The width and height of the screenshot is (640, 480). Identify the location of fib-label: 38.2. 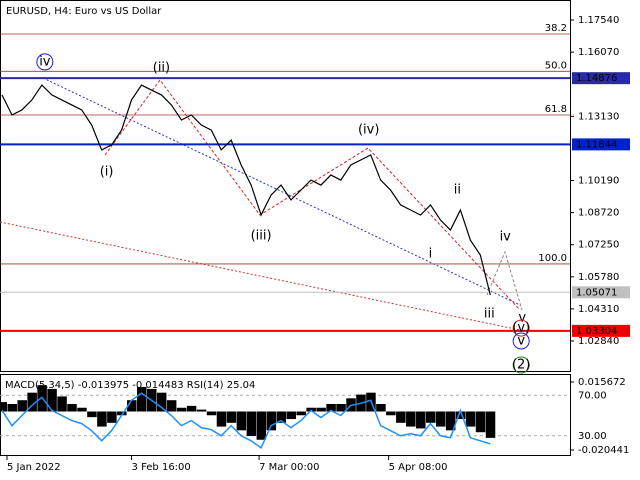
(556, 28).